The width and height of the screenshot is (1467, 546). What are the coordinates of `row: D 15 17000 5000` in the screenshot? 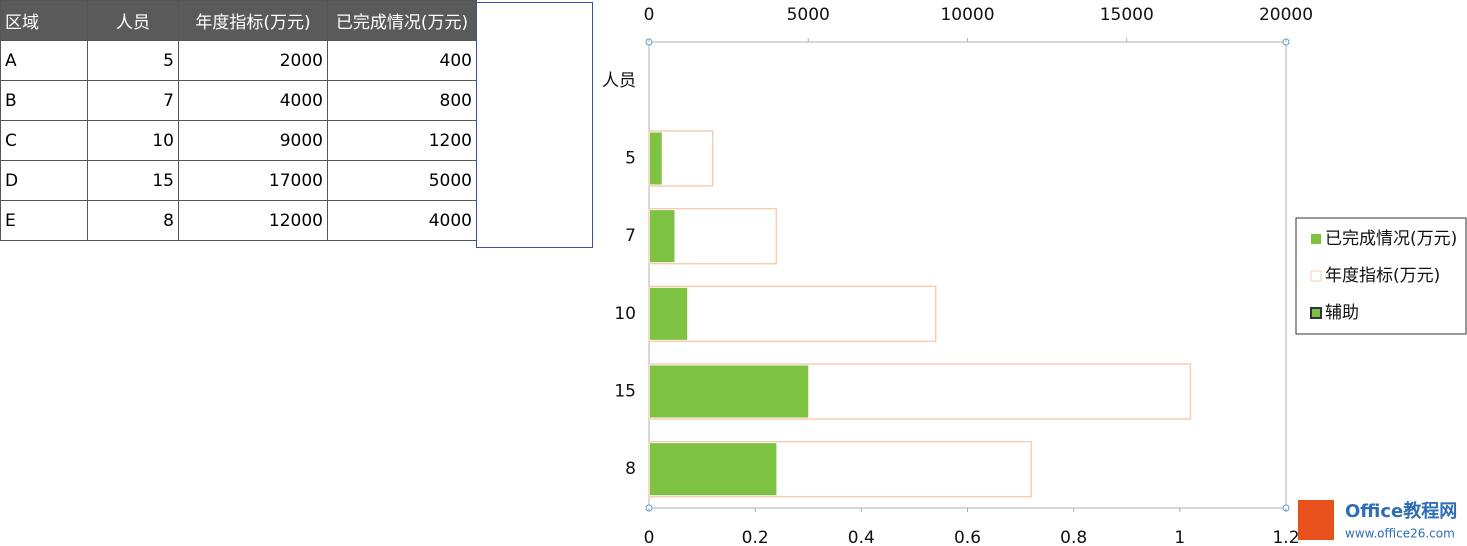 It's located at (238, 180).